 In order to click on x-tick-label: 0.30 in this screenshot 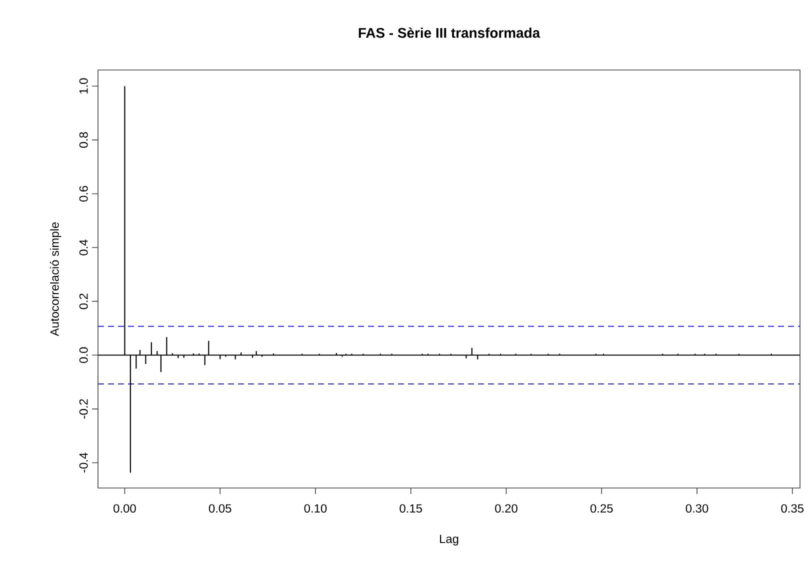, I will do `click(697, 508)`.